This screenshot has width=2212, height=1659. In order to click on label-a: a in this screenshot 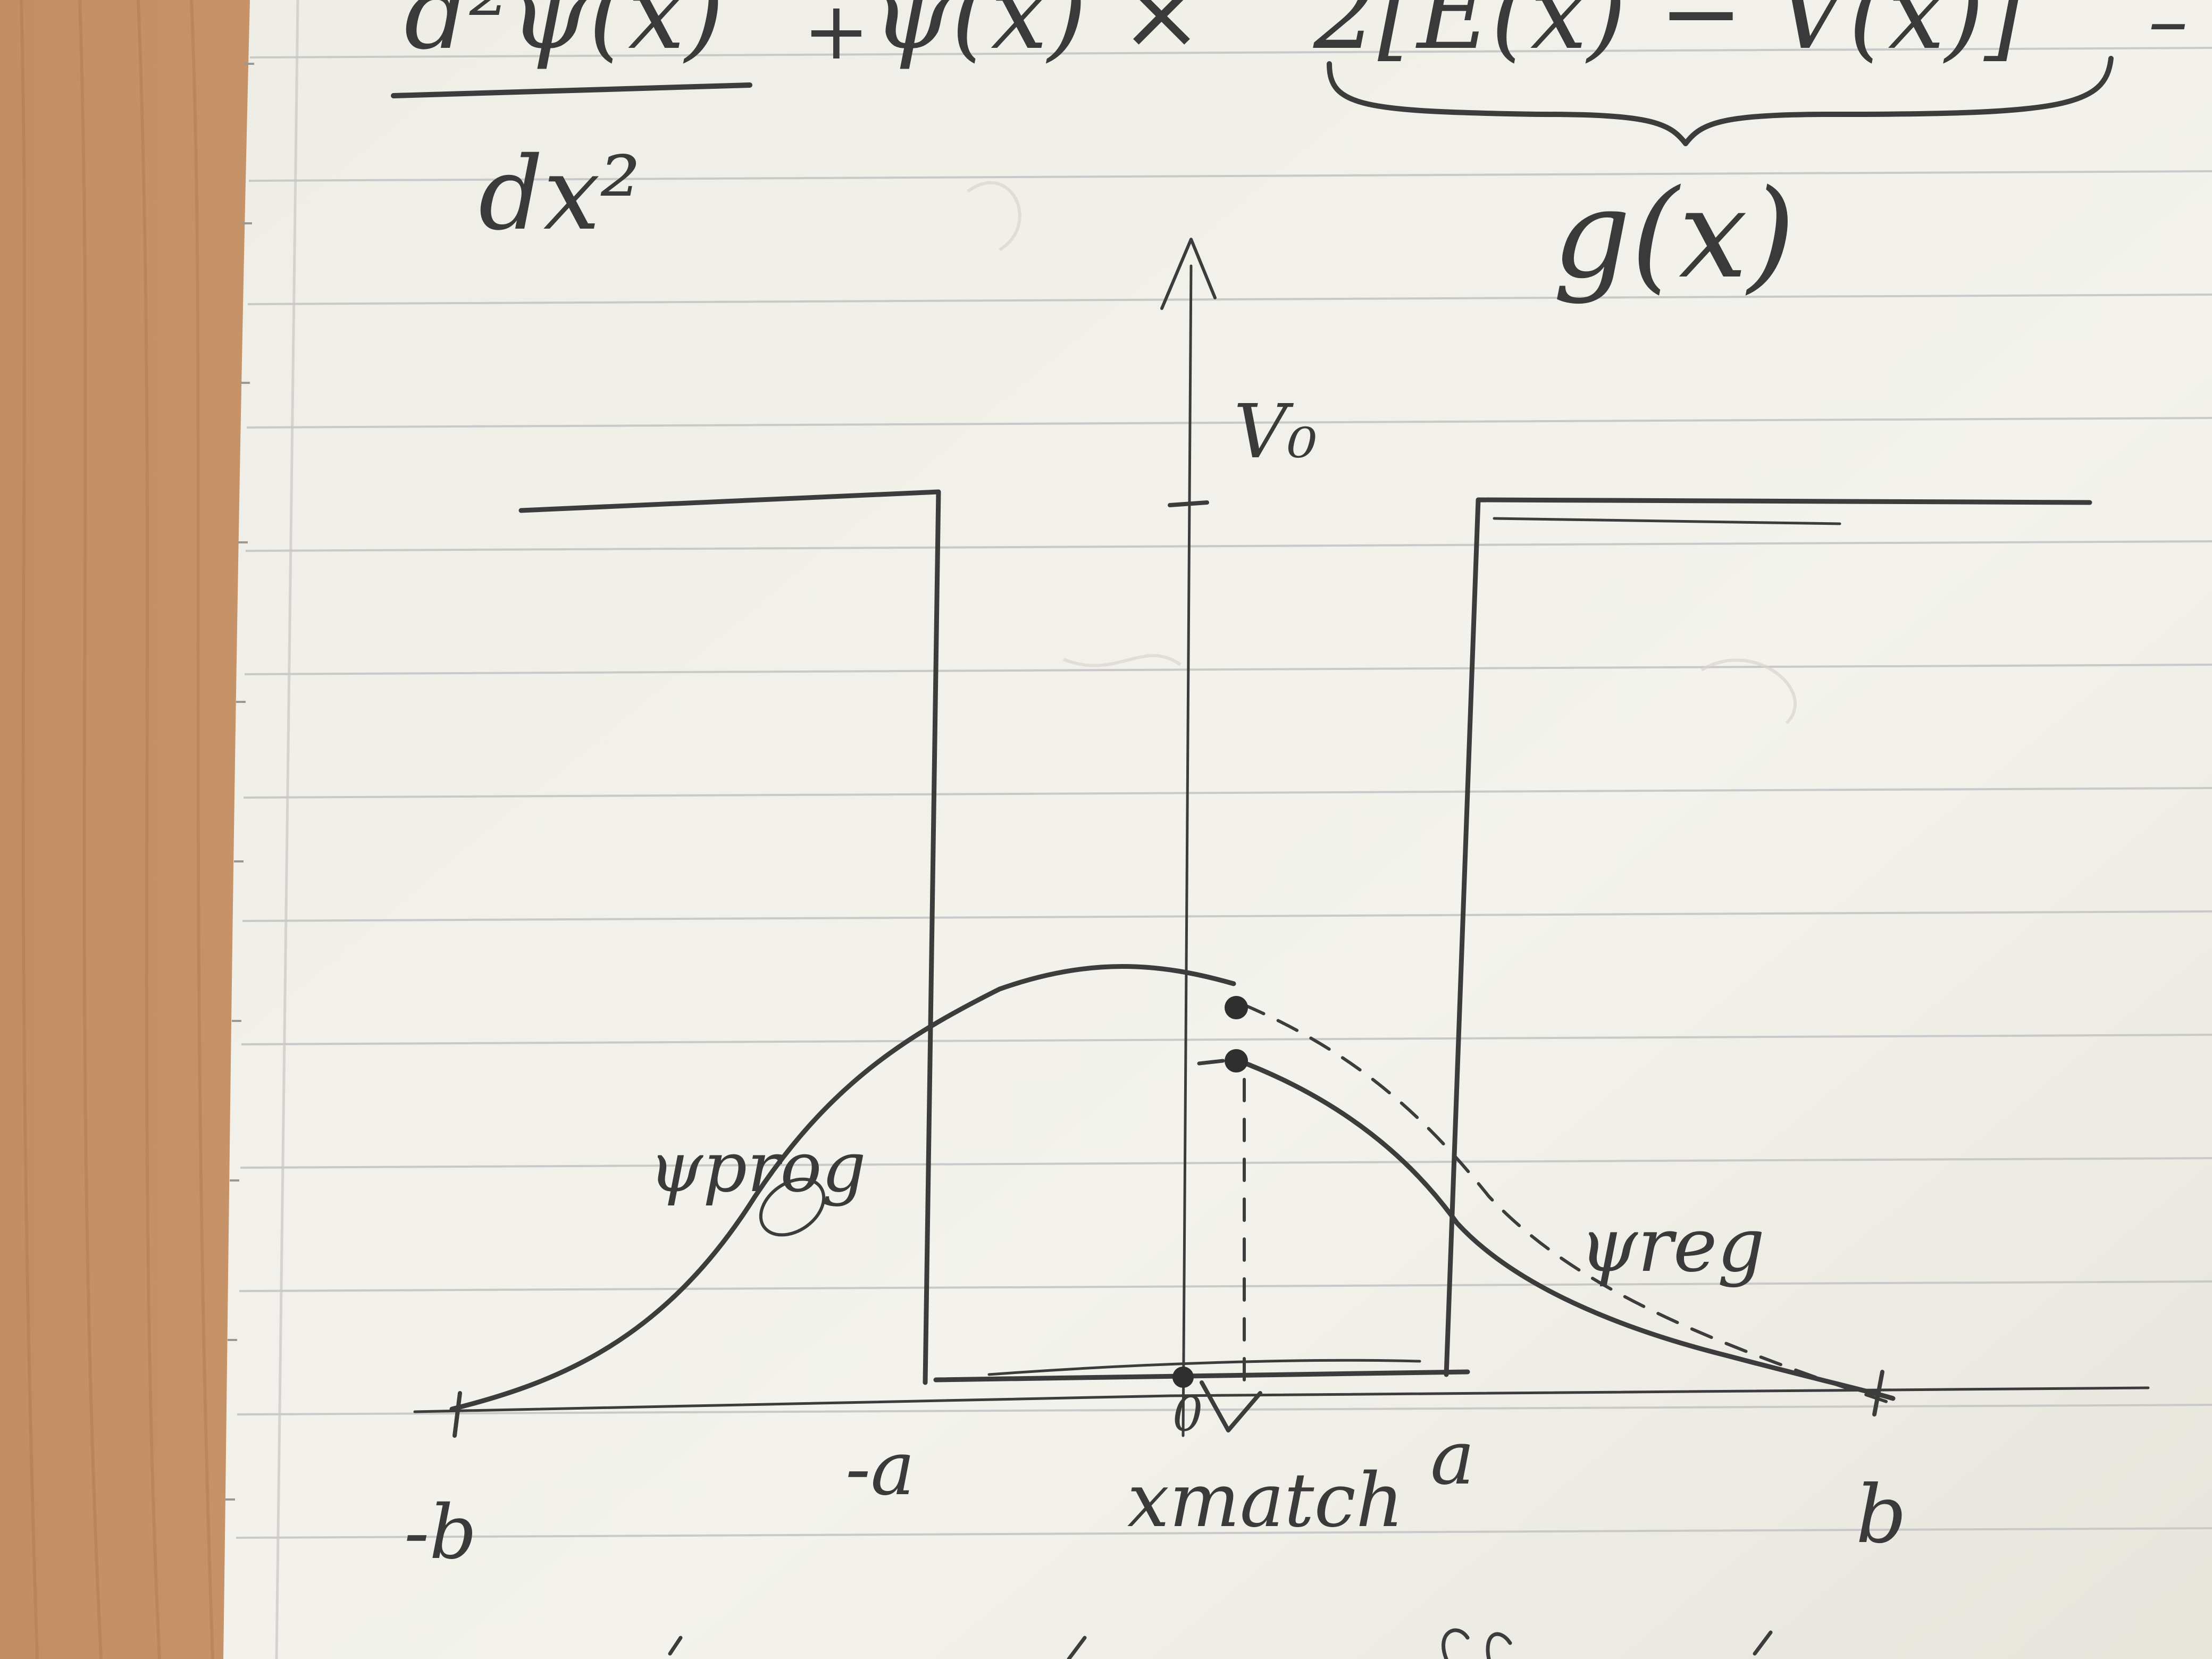, I will do `click(1452, 1458)`.